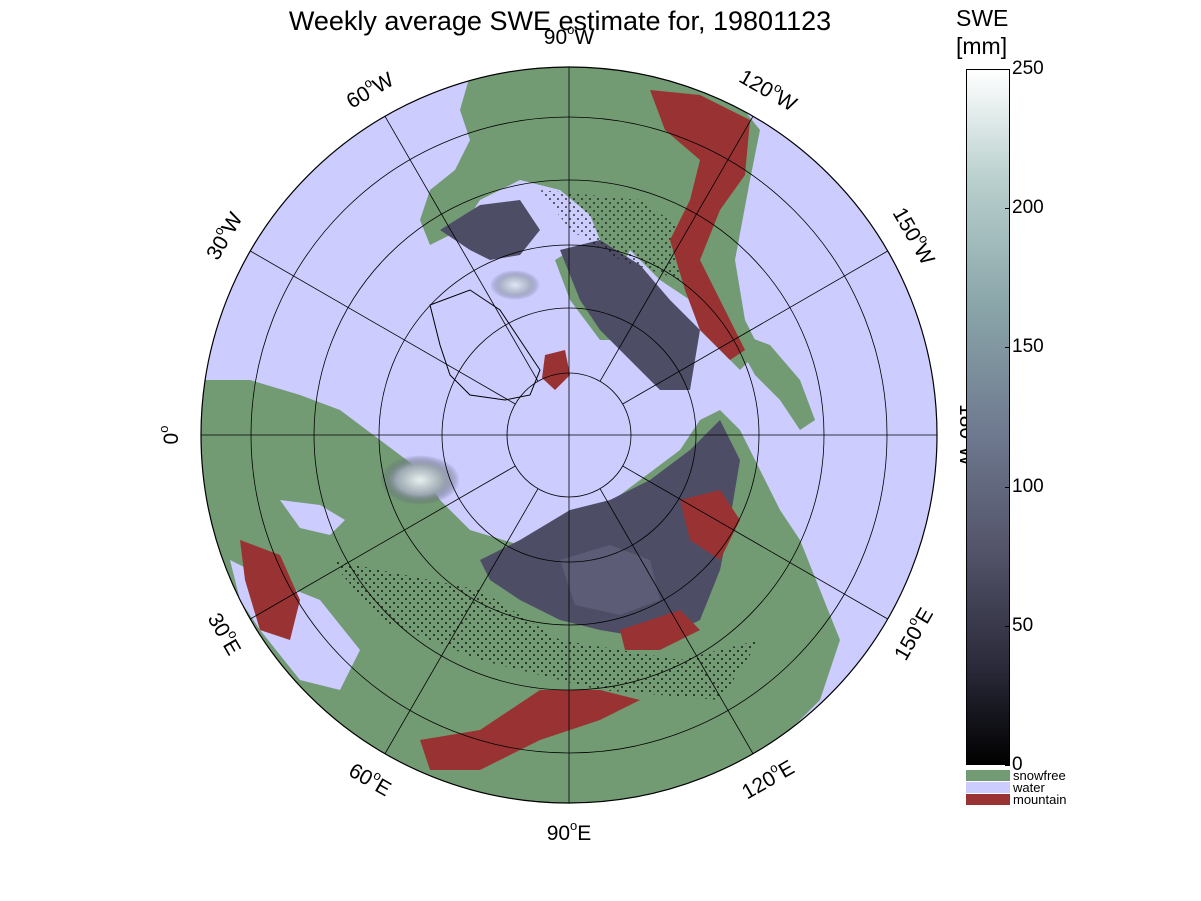  I want to click on lon-label-150e: 150oE, so click(912, 633).